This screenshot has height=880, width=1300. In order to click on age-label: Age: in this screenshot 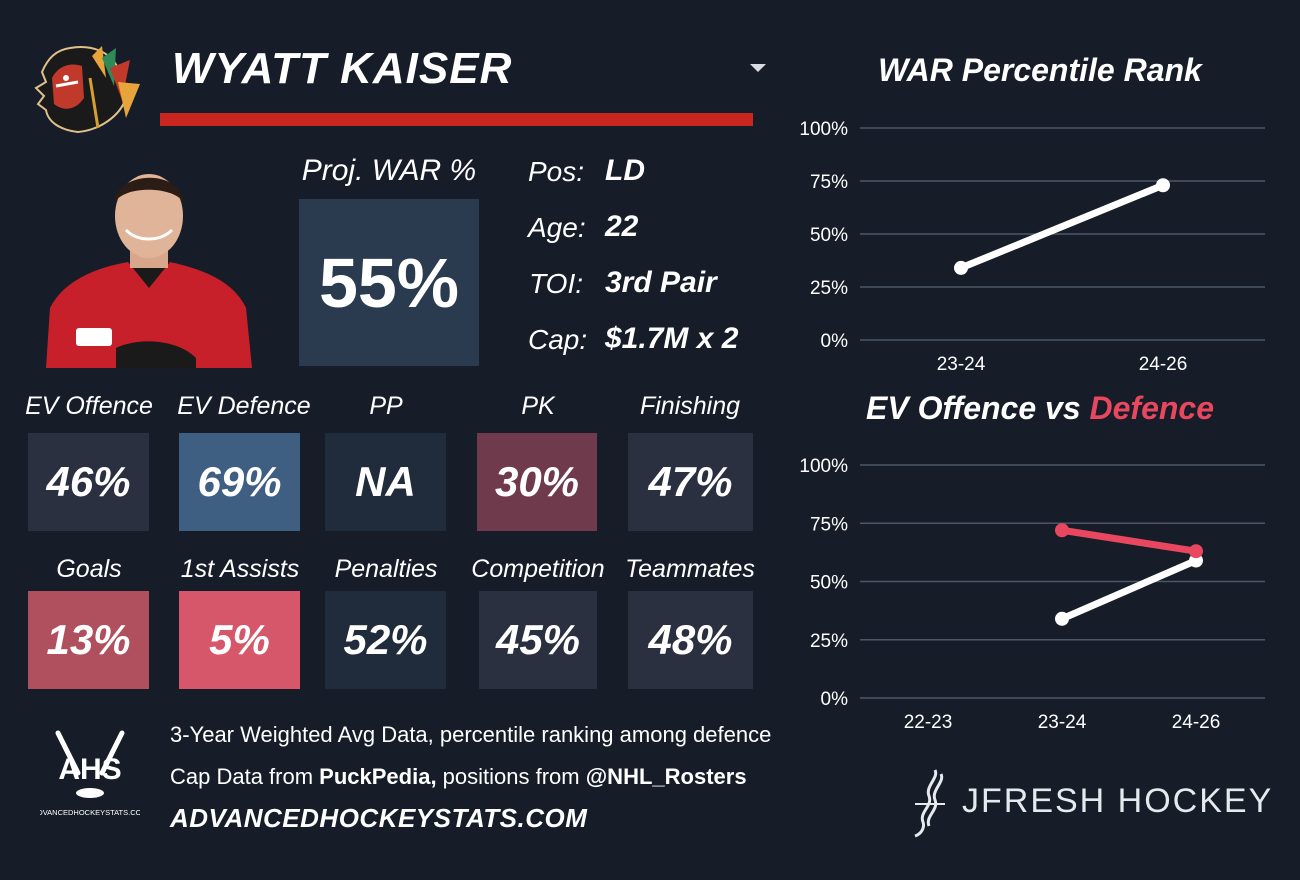, I will do `click(557, 227)`.